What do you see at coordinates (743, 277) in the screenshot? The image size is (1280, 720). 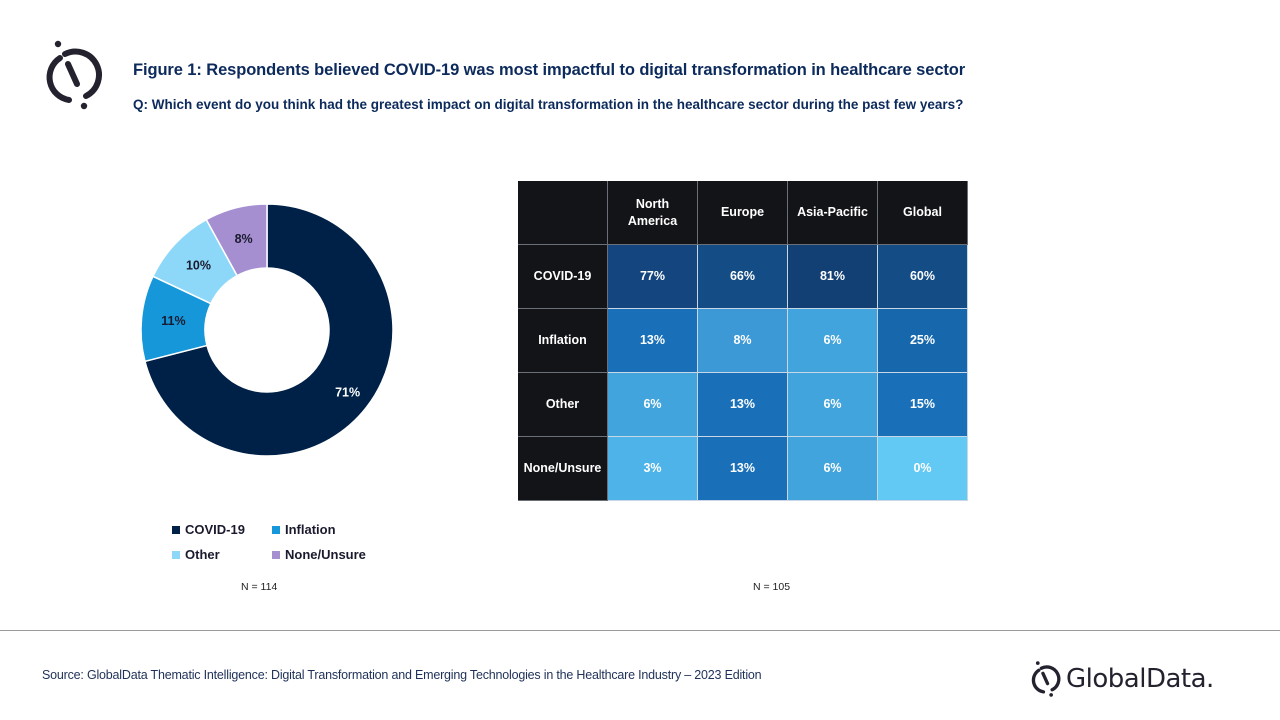 I see `heatmap-cell: 66%` at bounding box center [743, 277].